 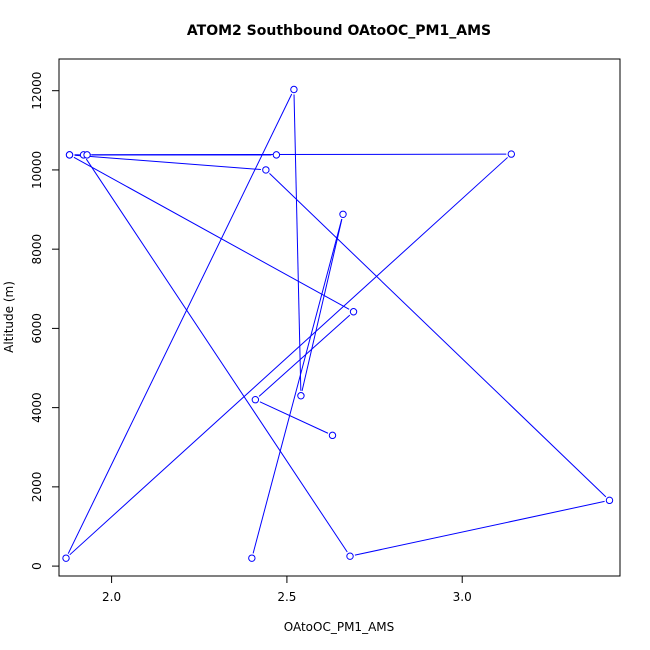 I want to click on y-tick-label: 12000, so click(x=37, y=91).